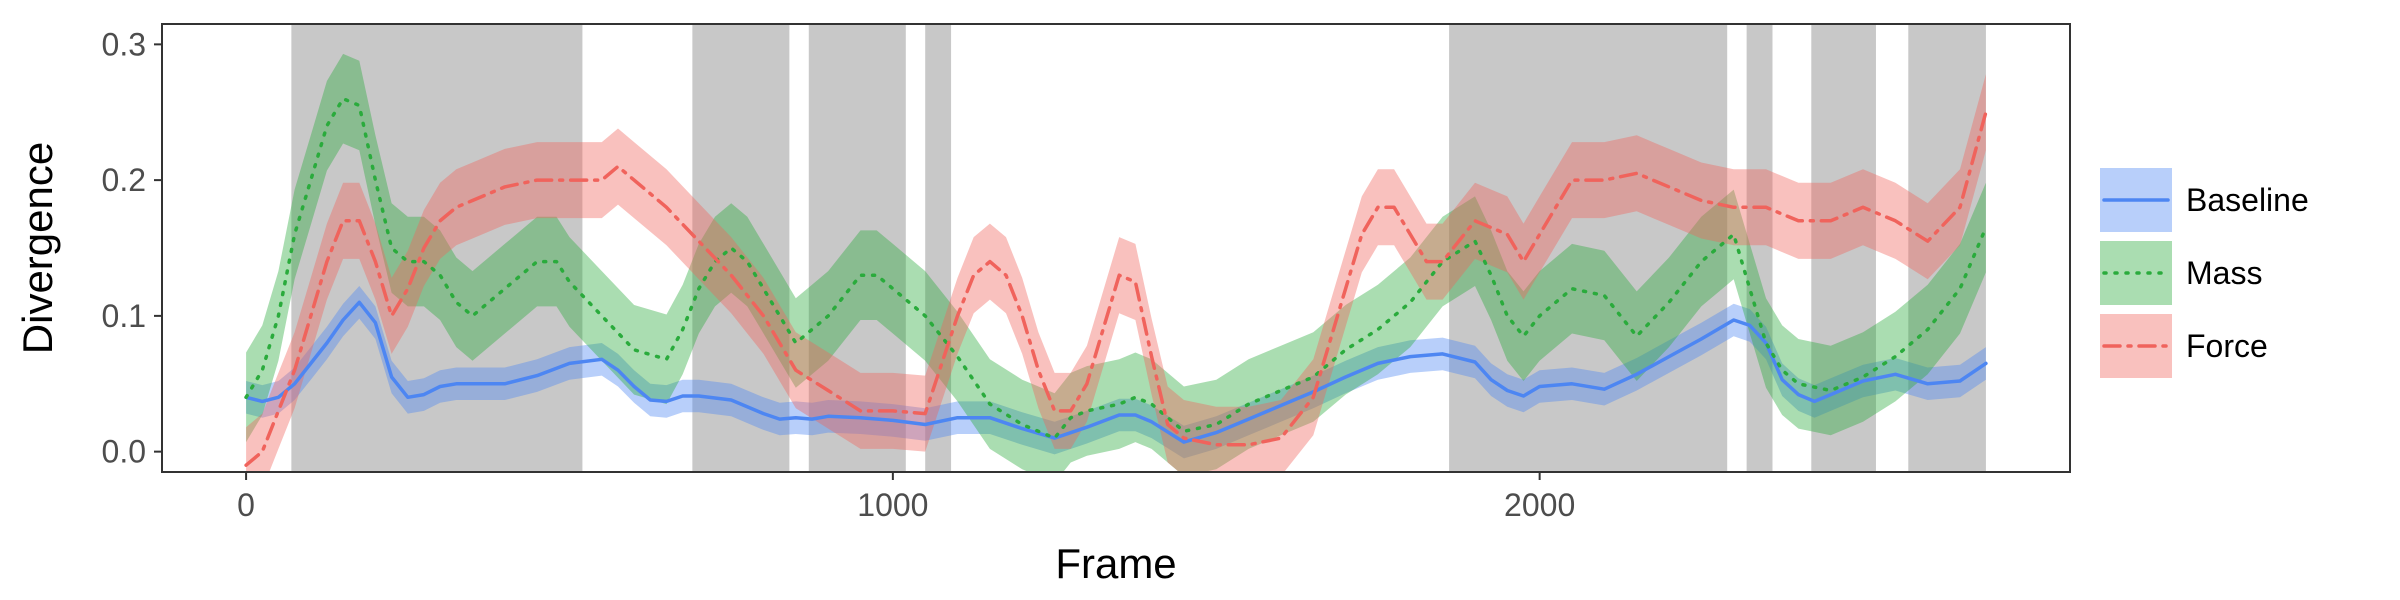 This screenshot has width=2400, height=600. Describe the element at coordinates (1115, 563) in the screenshot. I see `x-axis-title: Frame` at that location.